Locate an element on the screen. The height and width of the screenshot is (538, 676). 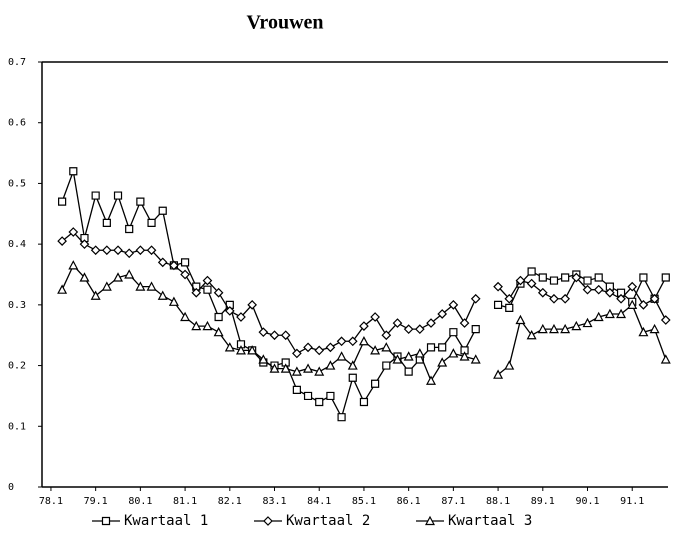
legend-label: Kwartaal 1 is located at coordinates (166, 521).